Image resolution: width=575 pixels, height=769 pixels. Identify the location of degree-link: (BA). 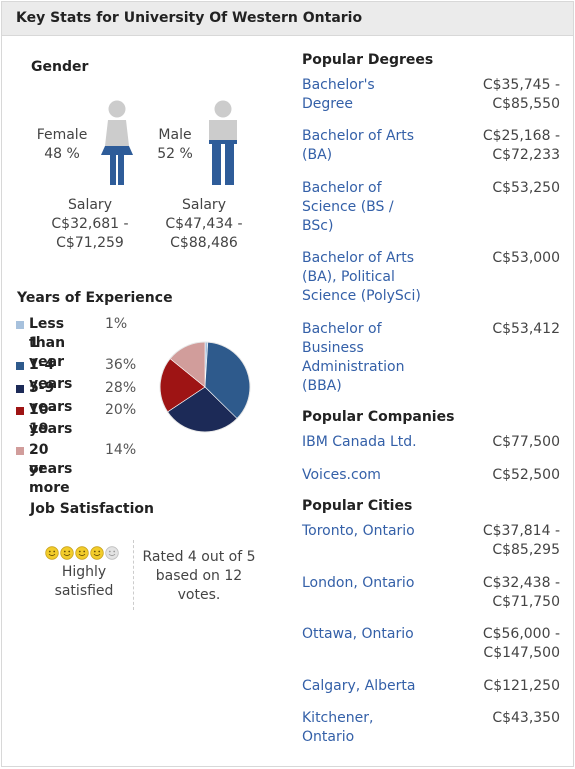
(317, 155).